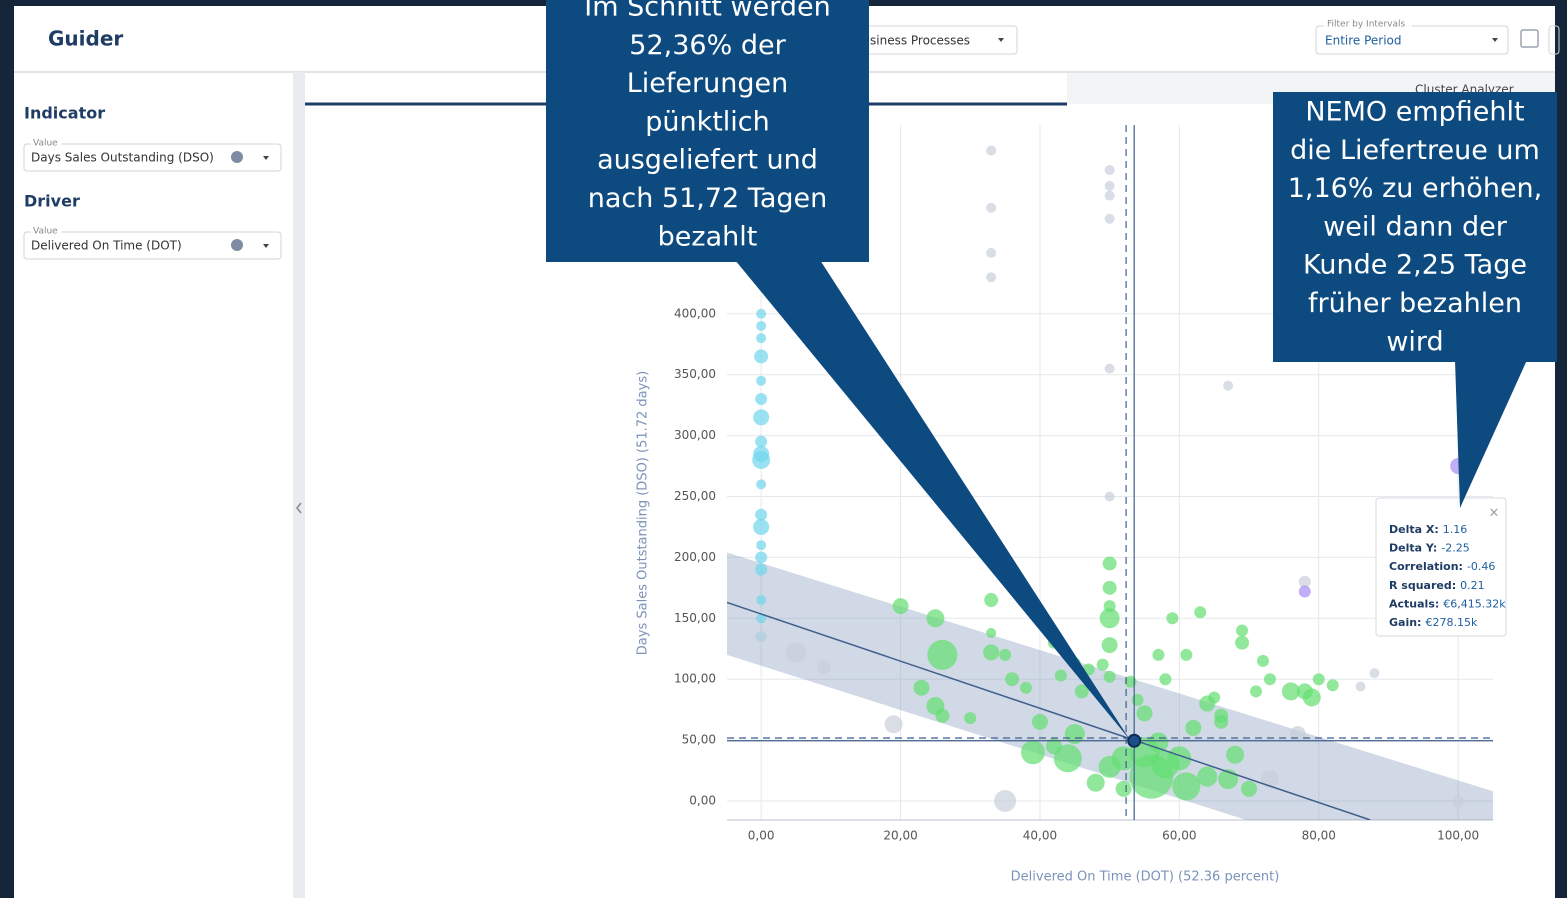 Image resolution: width=1567 pixels, height=898 pixels. What do you see at coordinates (702, 800) in the screenshot?
I see `y-tick-label: 0,00` at bounding box center [702, 800].